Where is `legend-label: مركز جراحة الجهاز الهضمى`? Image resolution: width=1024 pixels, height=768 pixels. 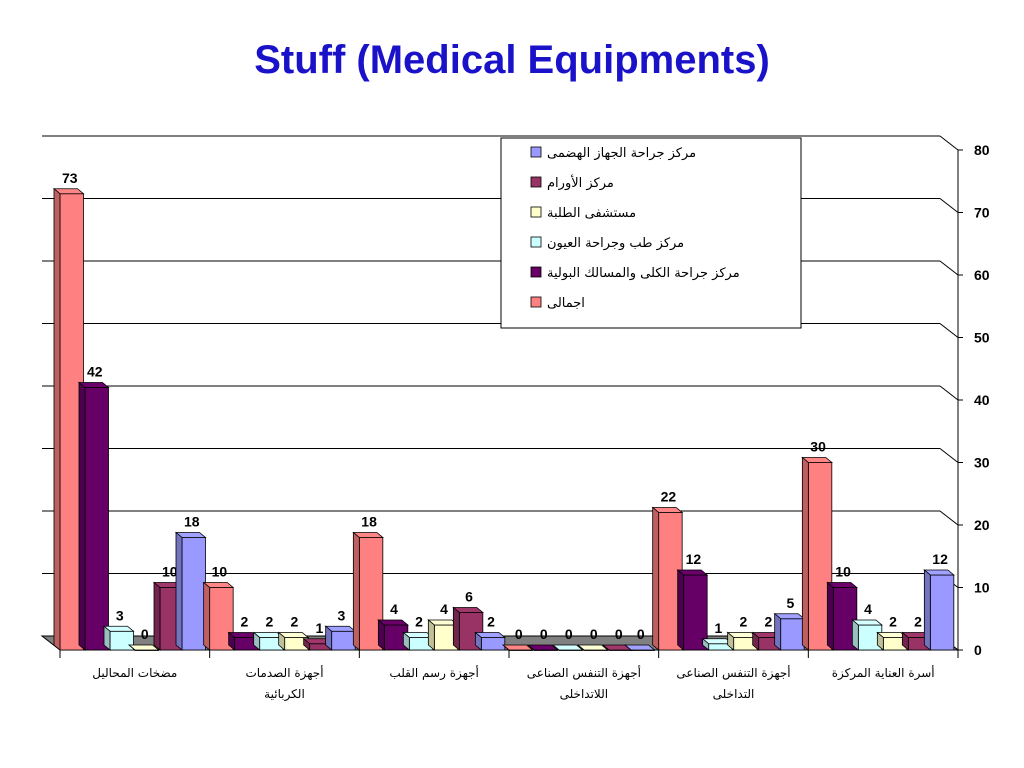 legend-label: مركز جراحة الجهاز الهضمى is located at coordinates (621, 153).